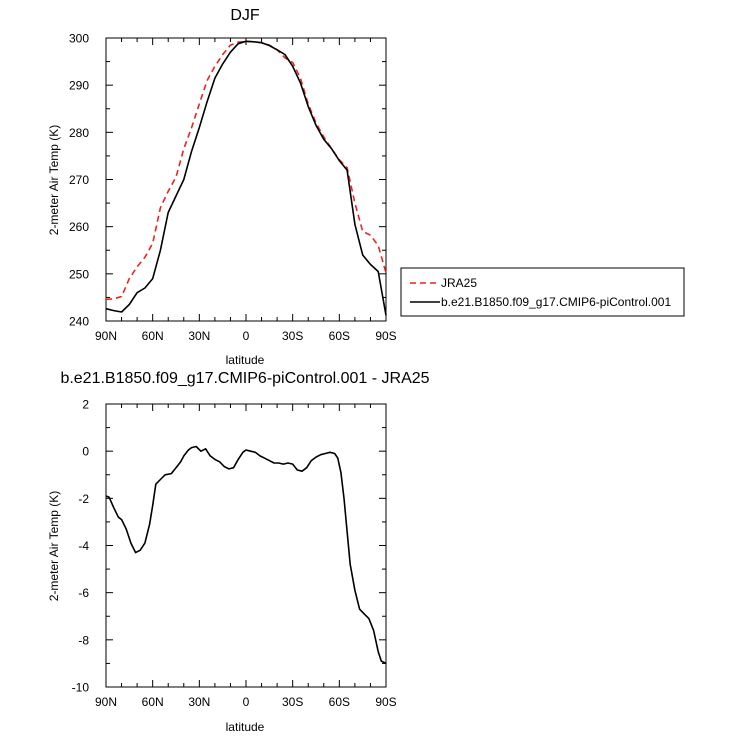  I want to click on y-tick-label: -6, so click(83, 593).